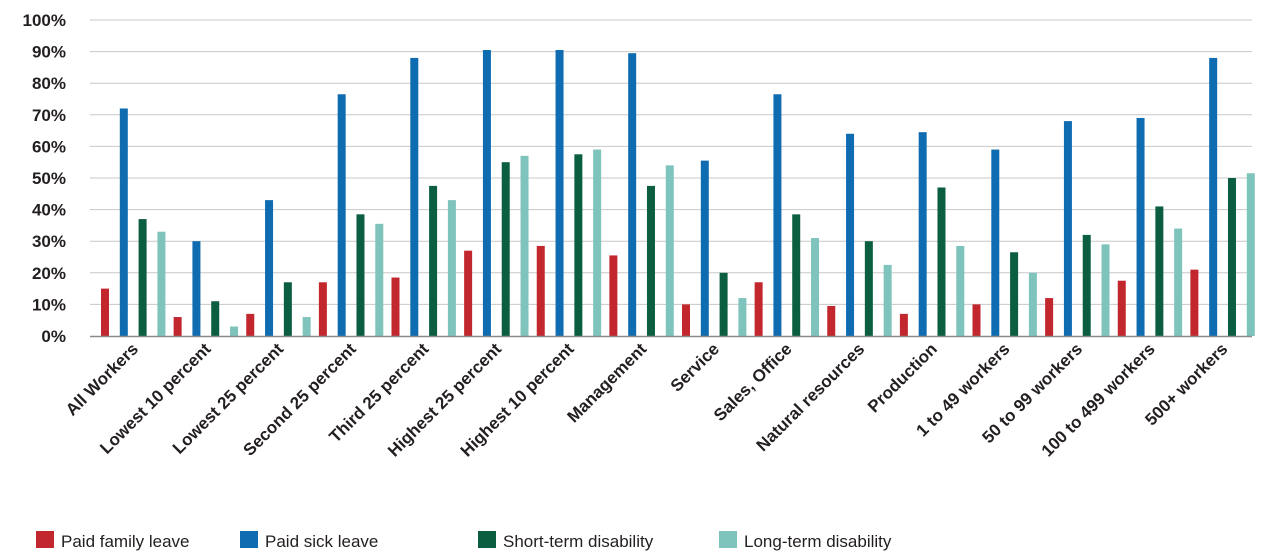 The image size is (1263, 554). I want to click on y-tick-label: 10%, so click(49, 304).